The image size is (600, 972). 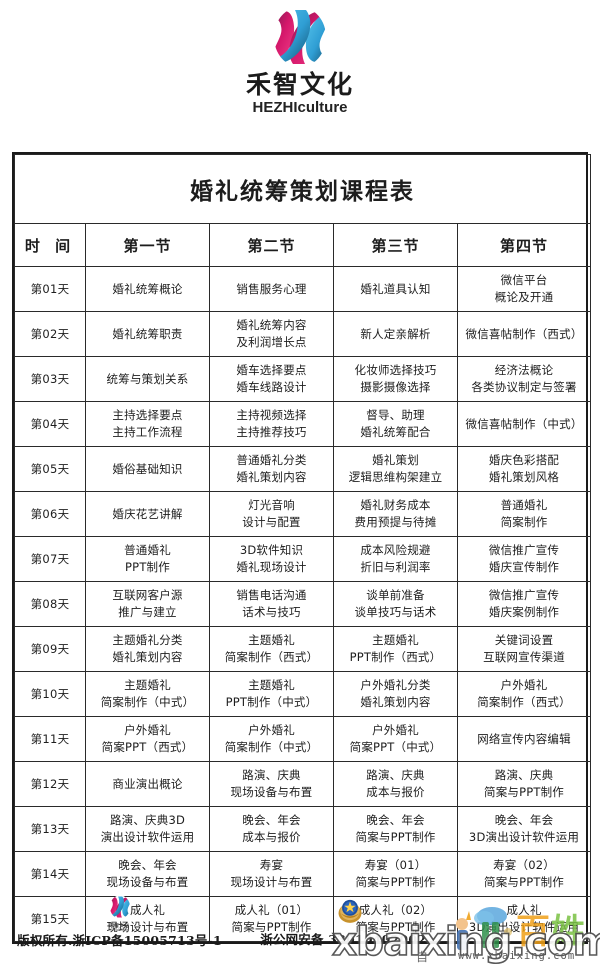 I want to click on lesson-cell-period-4: 微信平台 概论及开通, so click(x=524, y=289).